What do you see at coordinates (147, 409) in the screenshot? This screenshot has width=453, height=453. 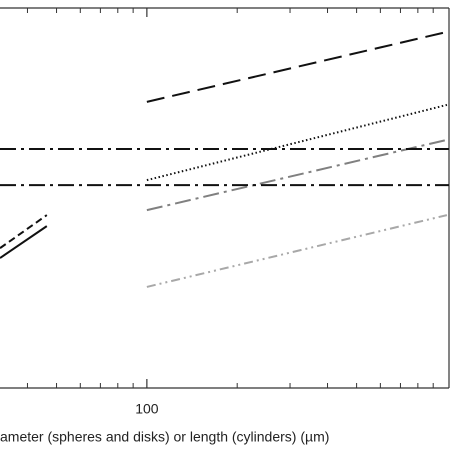 I see `x-tick-label: 100` at bounding box center [147, 409].